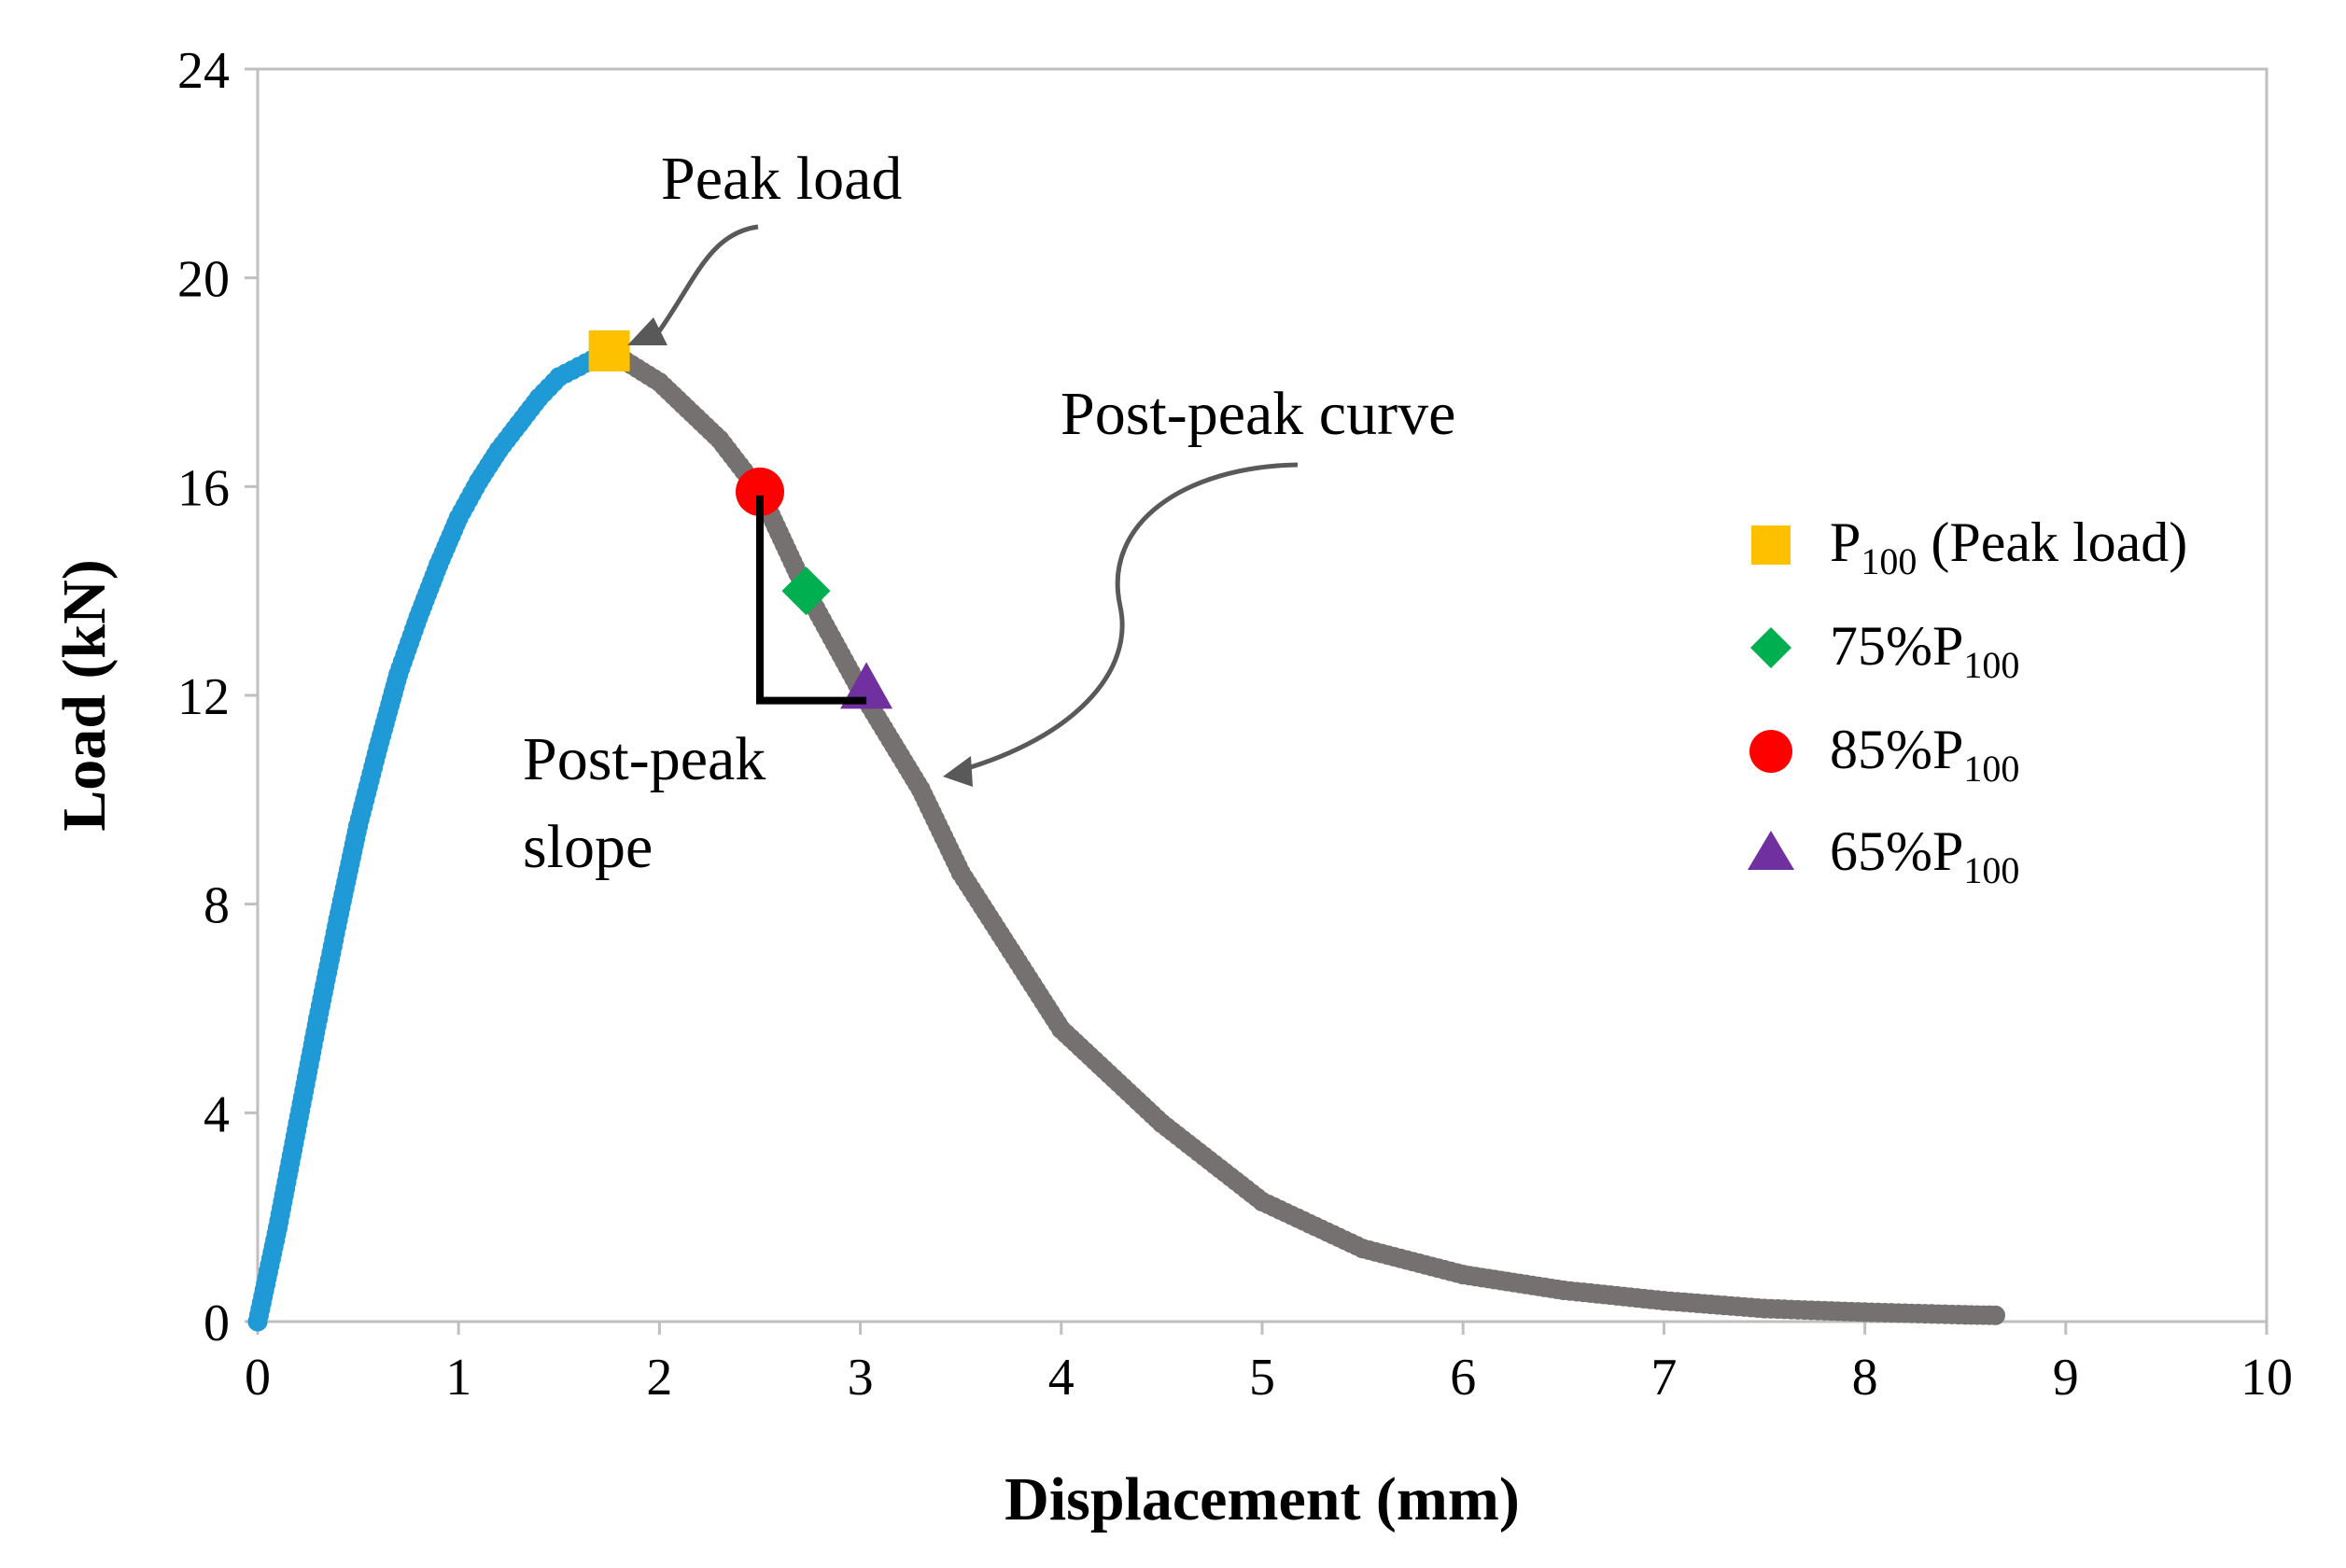  I want to click on x-tick-label: 10, so click(2267, 1378).